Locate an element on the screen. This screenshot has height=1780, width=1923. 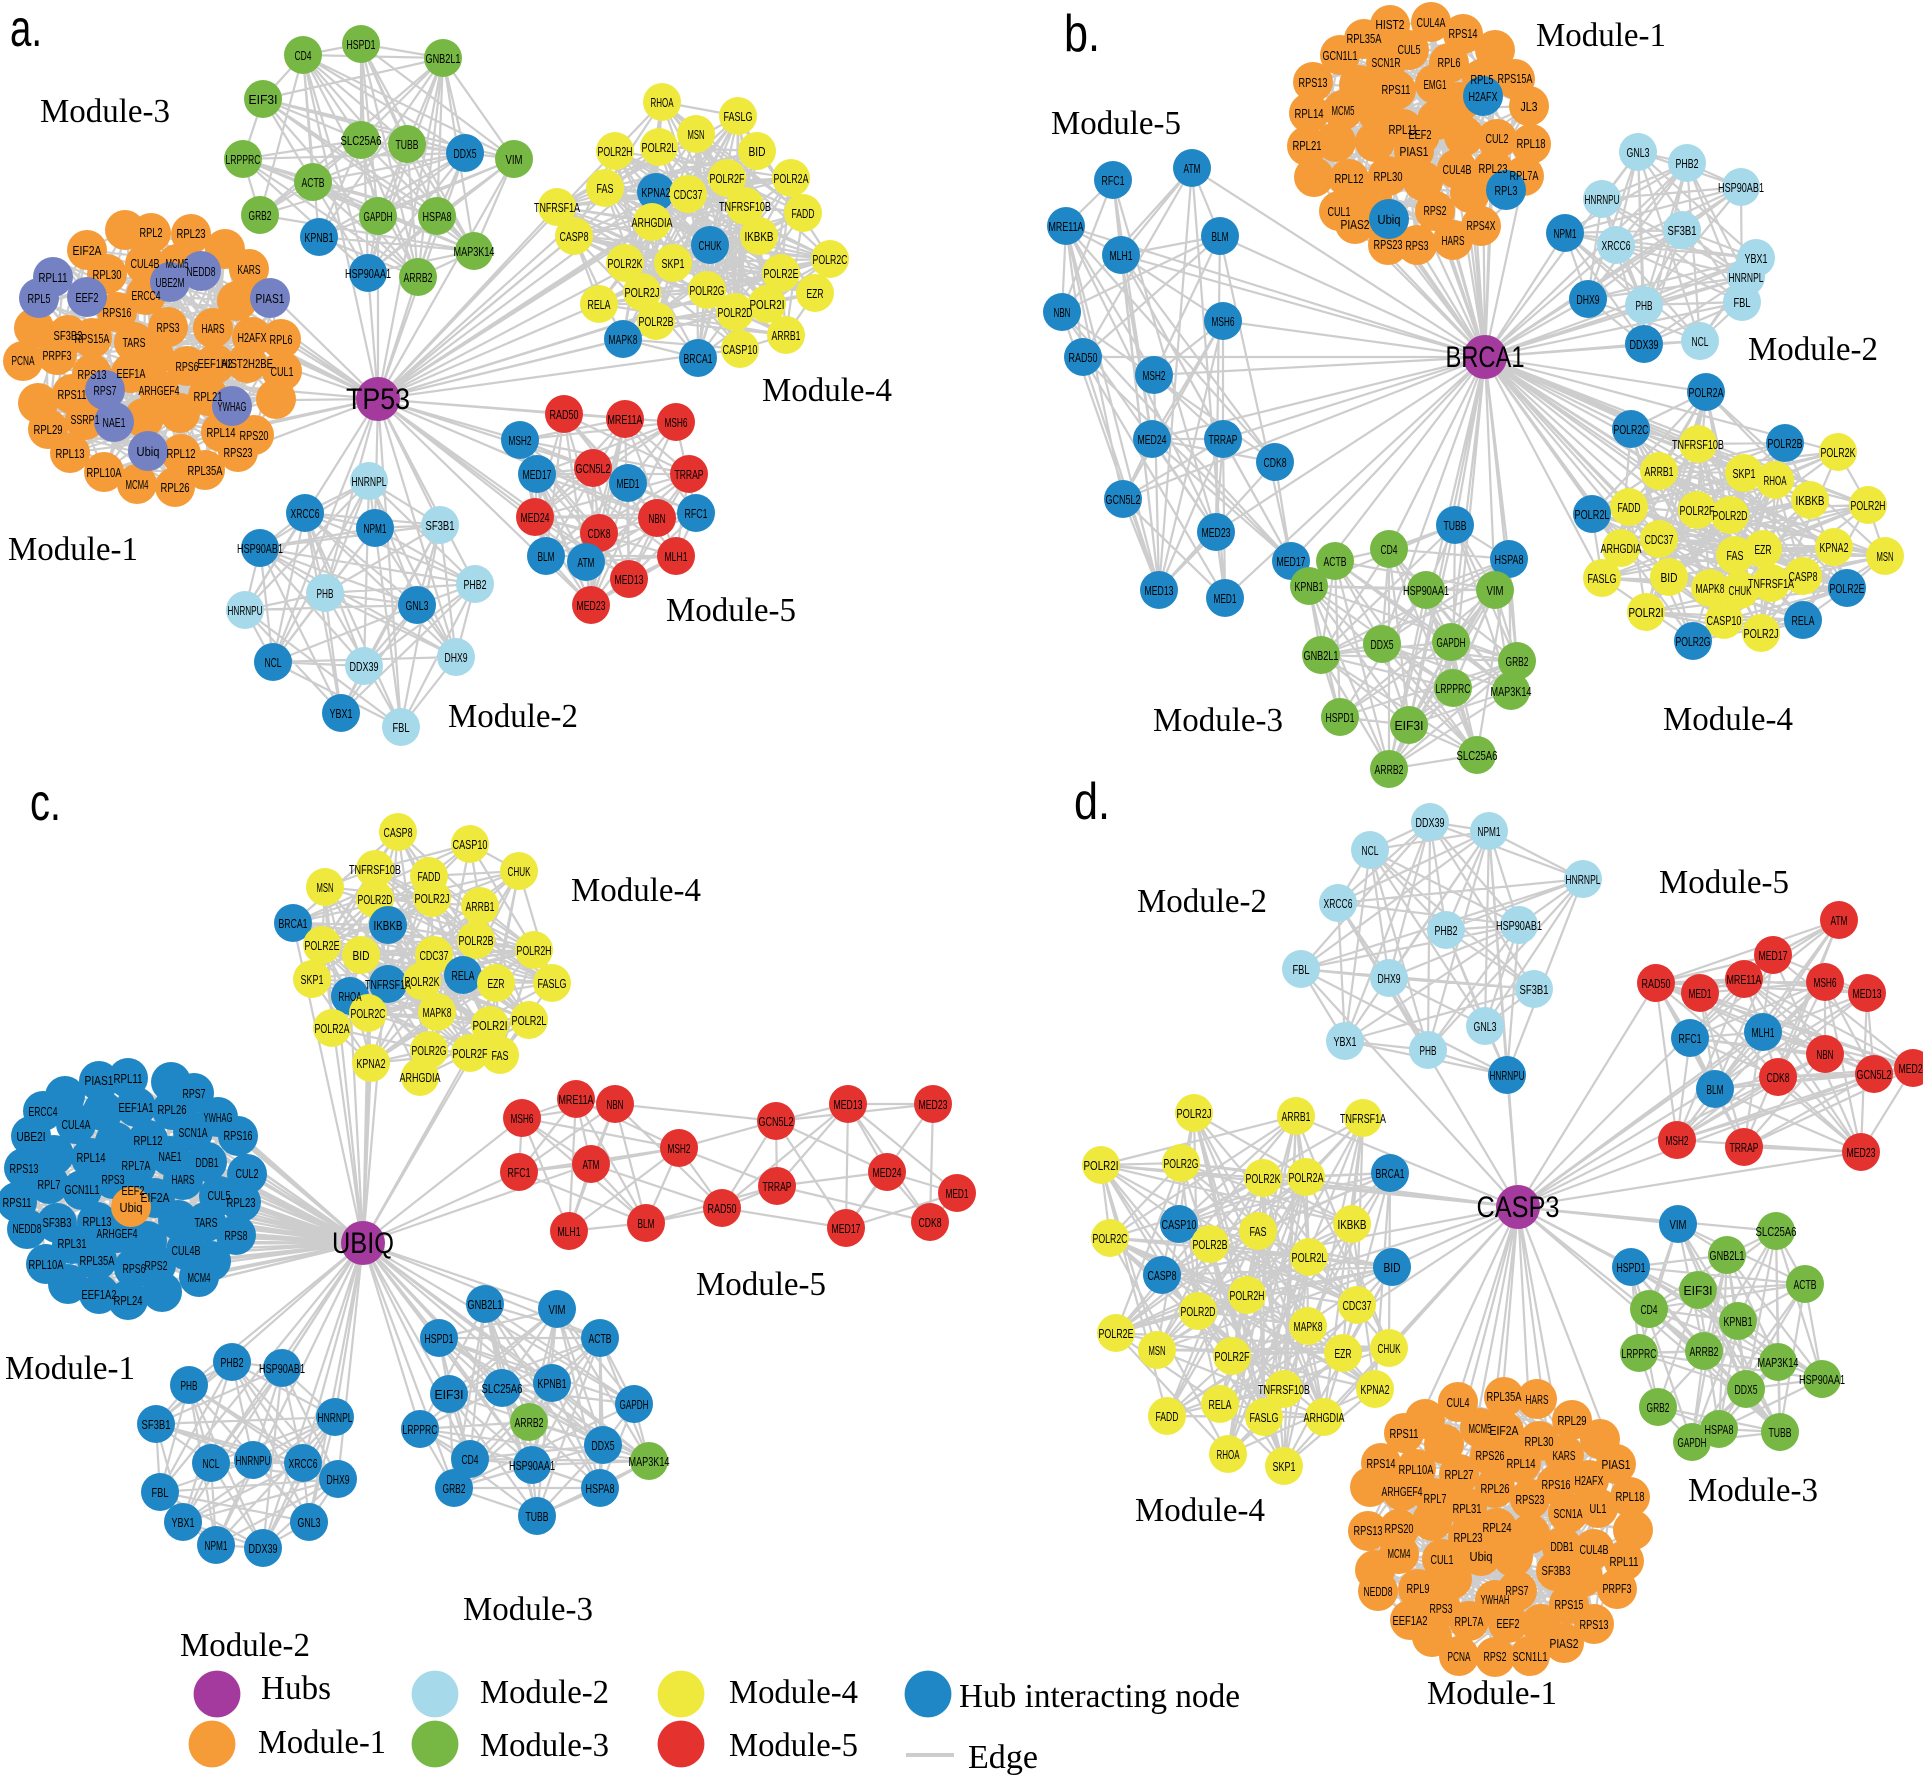
svg-text: TUBB is located at coordinates (1455, 525).